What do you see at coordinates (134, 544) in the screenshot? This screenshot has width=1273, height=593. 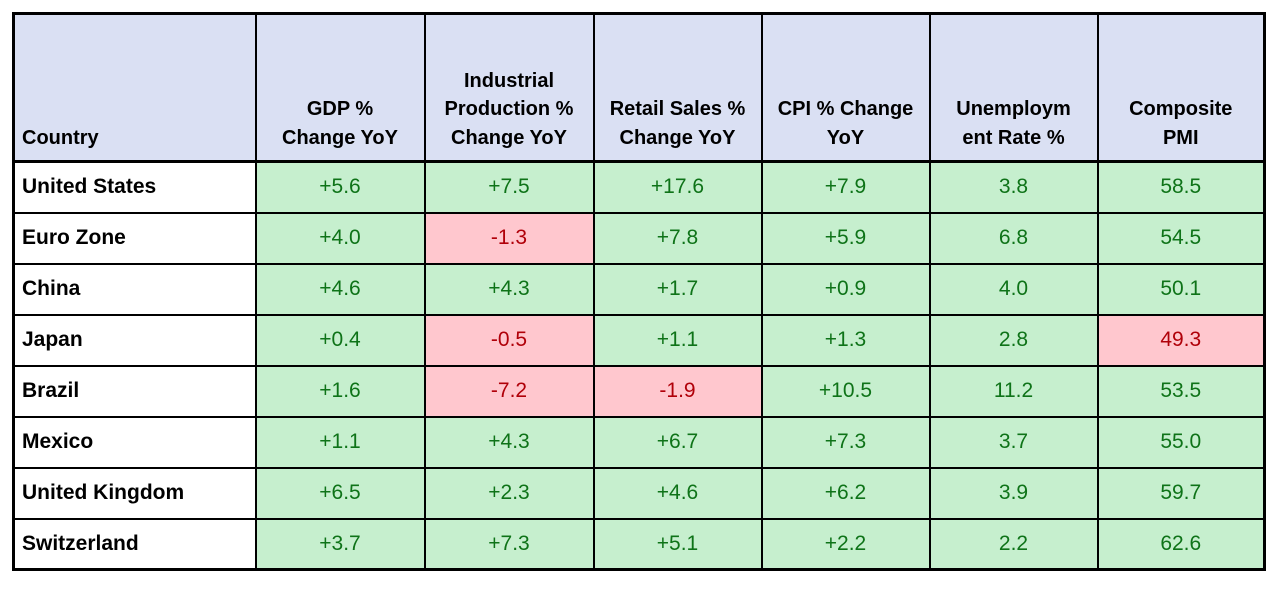 I see `country-cell: Switzerland` at bounding box center [134, 544].